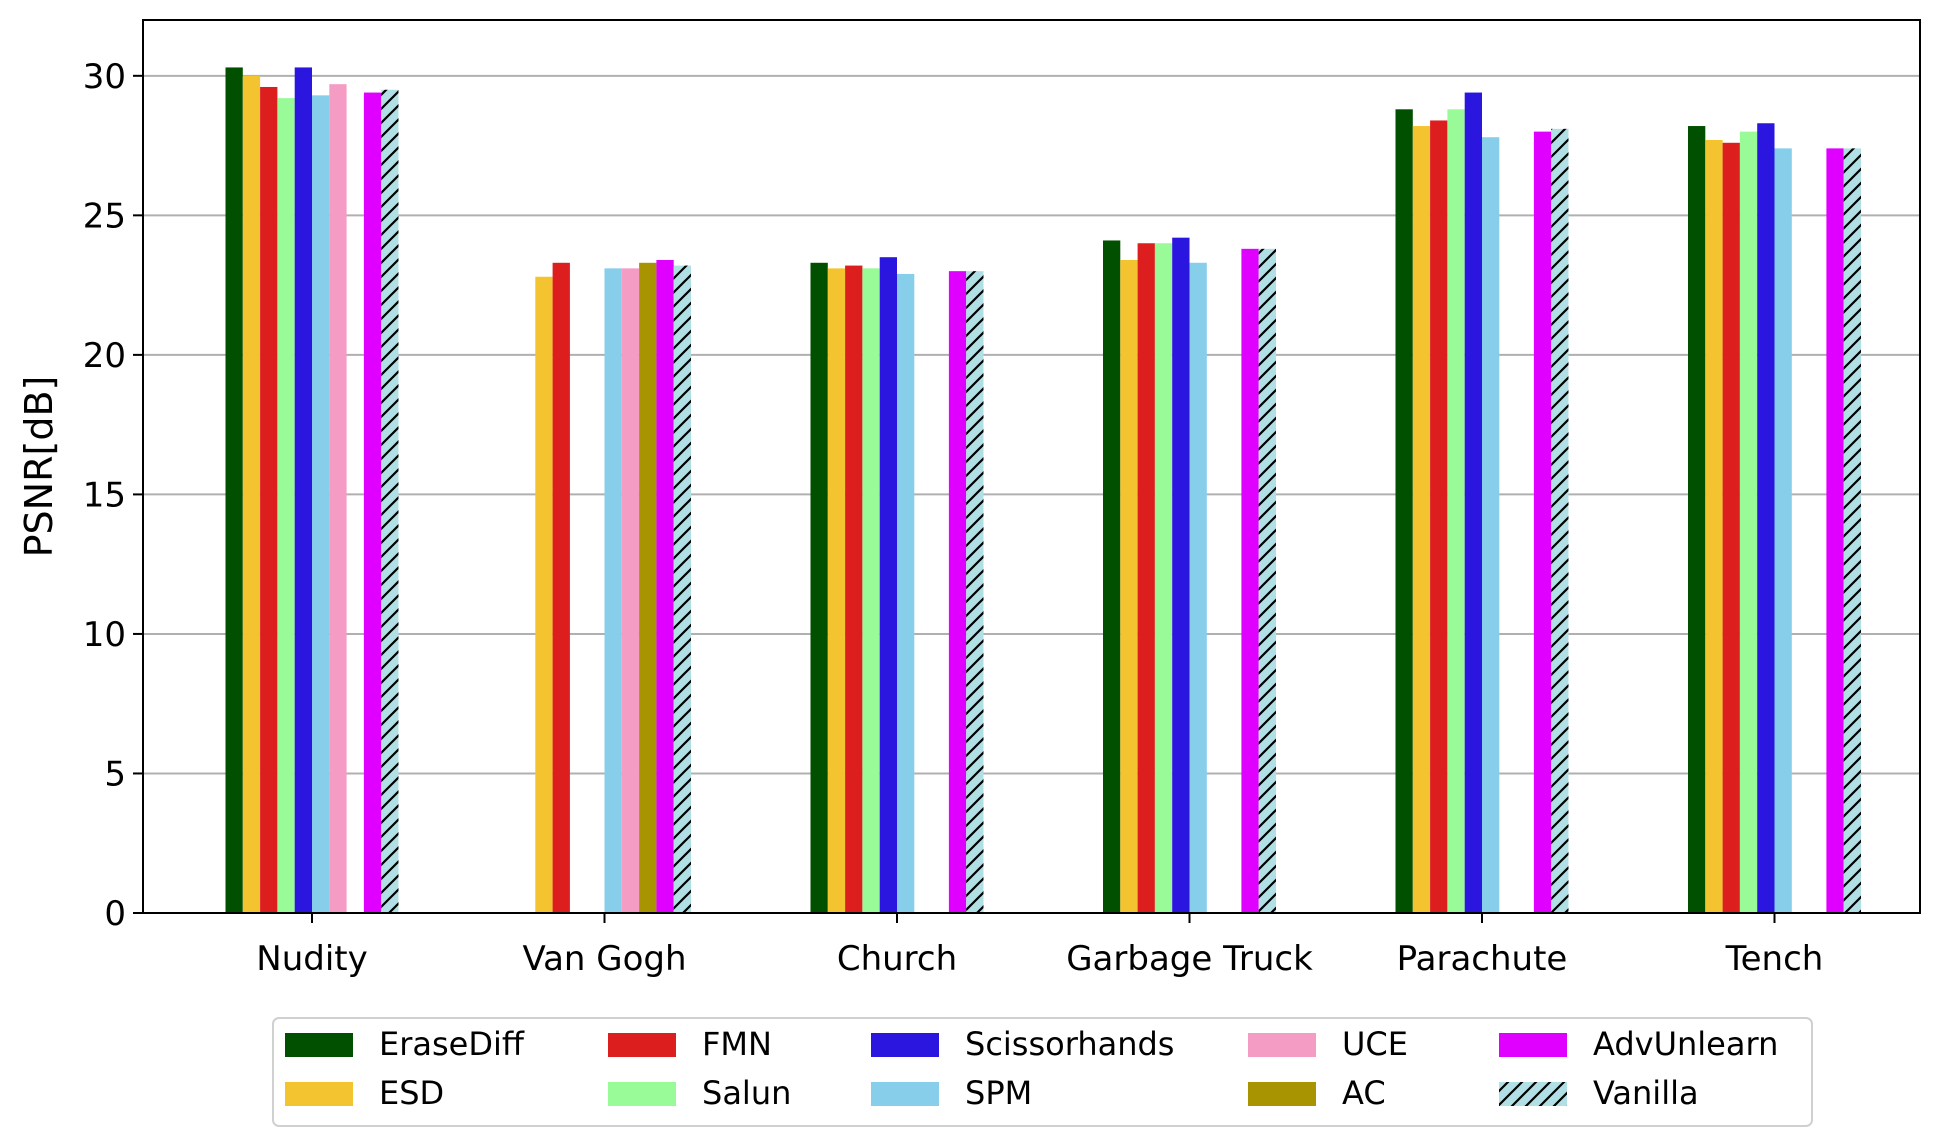  Describe the element at coordinates (746, 1093) in the screenshot. I see `legend-label: Salun` at that location.